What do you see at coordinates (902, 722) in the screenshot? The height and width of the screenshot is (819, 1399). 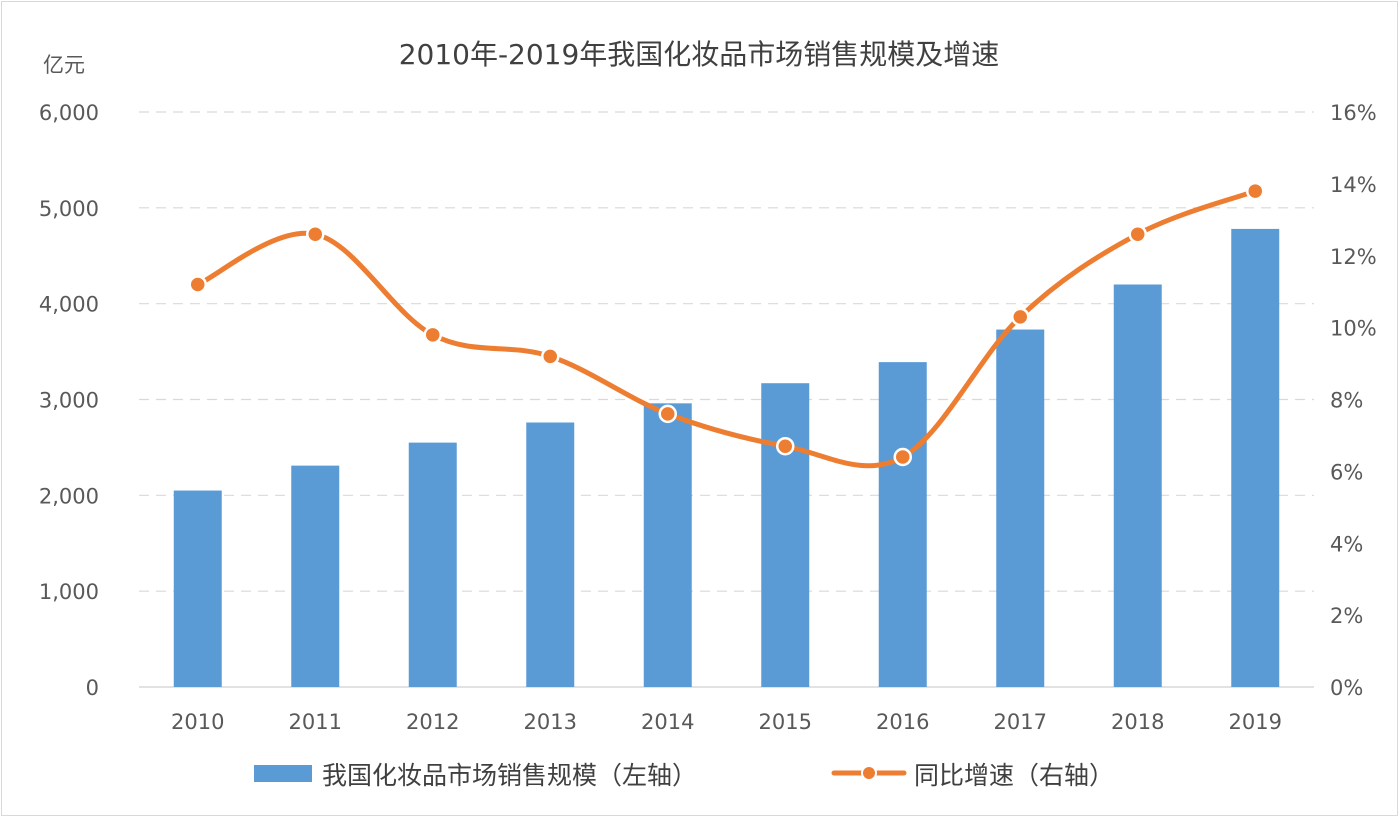 I see `x-tick-label: 2016` at bounding box center [902, 722].